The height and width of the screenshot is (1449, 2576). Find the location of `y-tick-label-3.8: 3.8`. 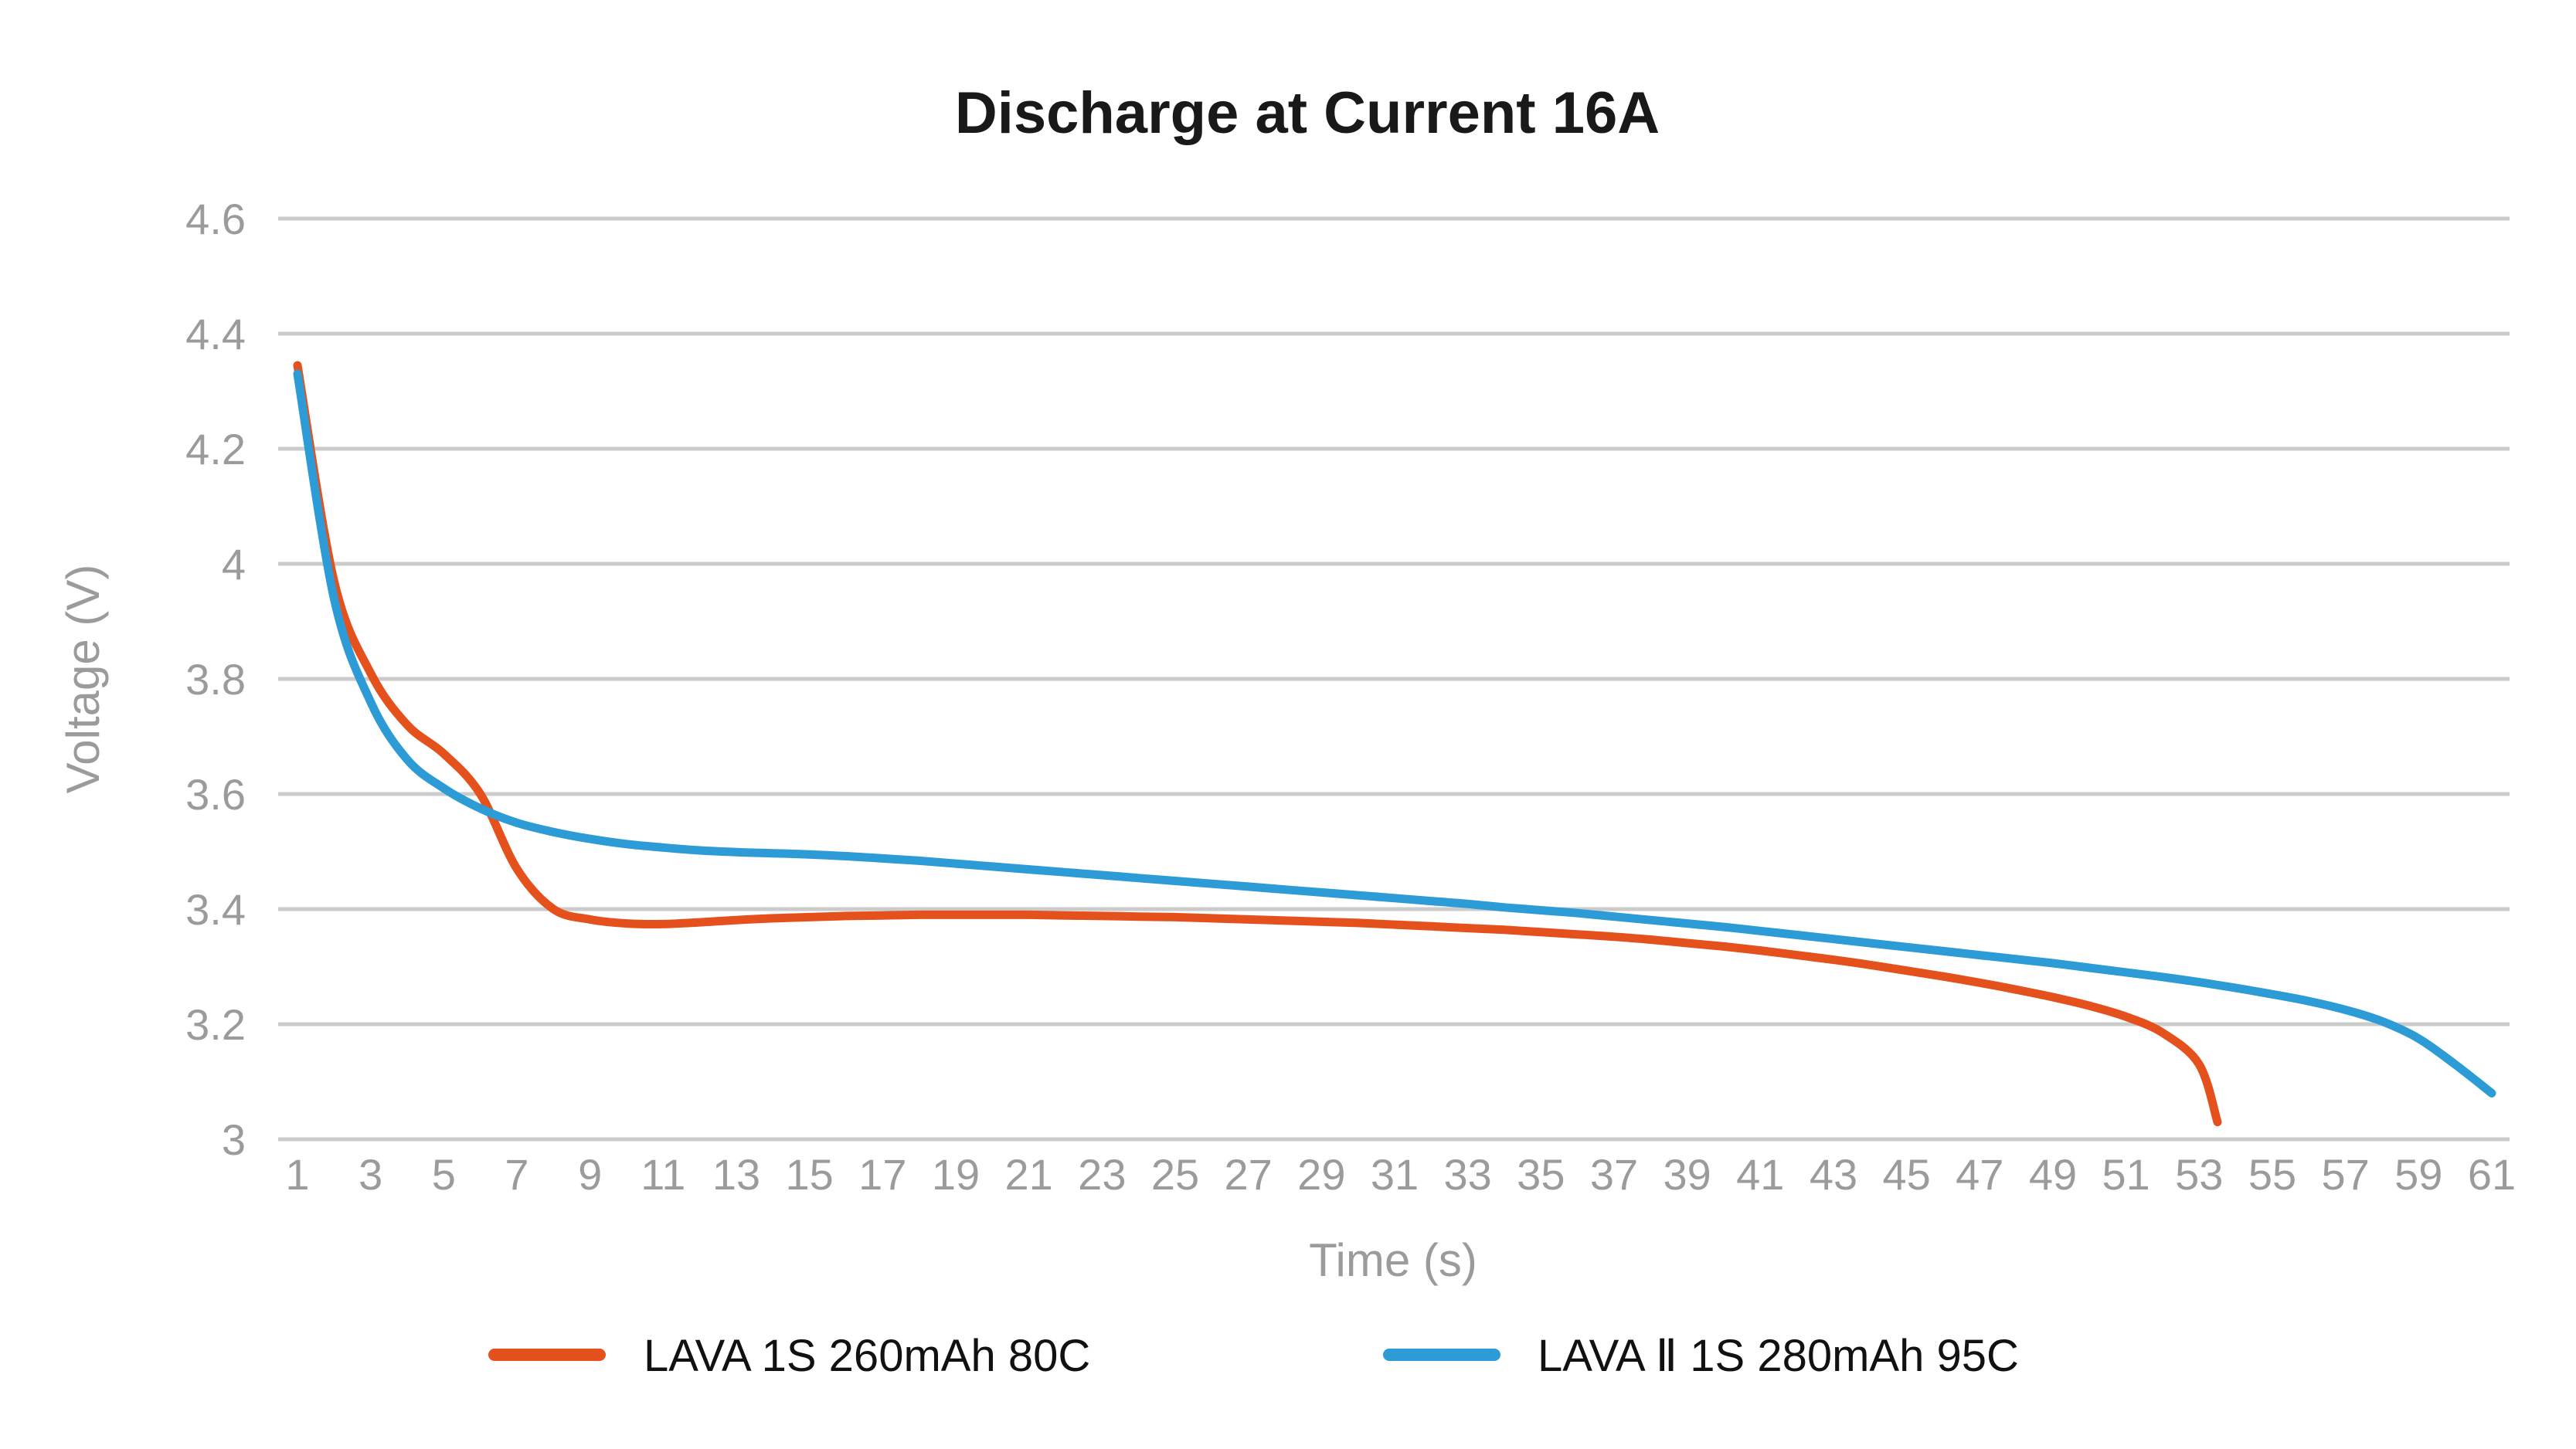

y-tick-label-3.8: 3.8 is located at coordinates (215, 679).